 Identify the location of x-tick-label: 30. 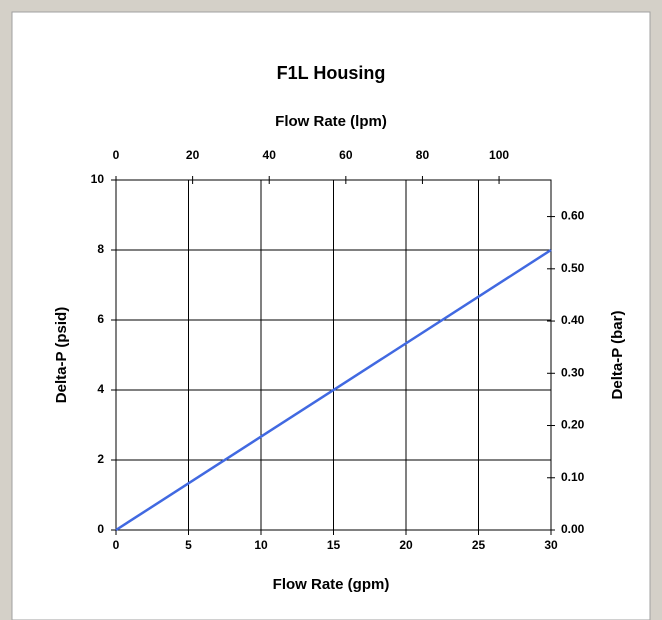
(551, 545).